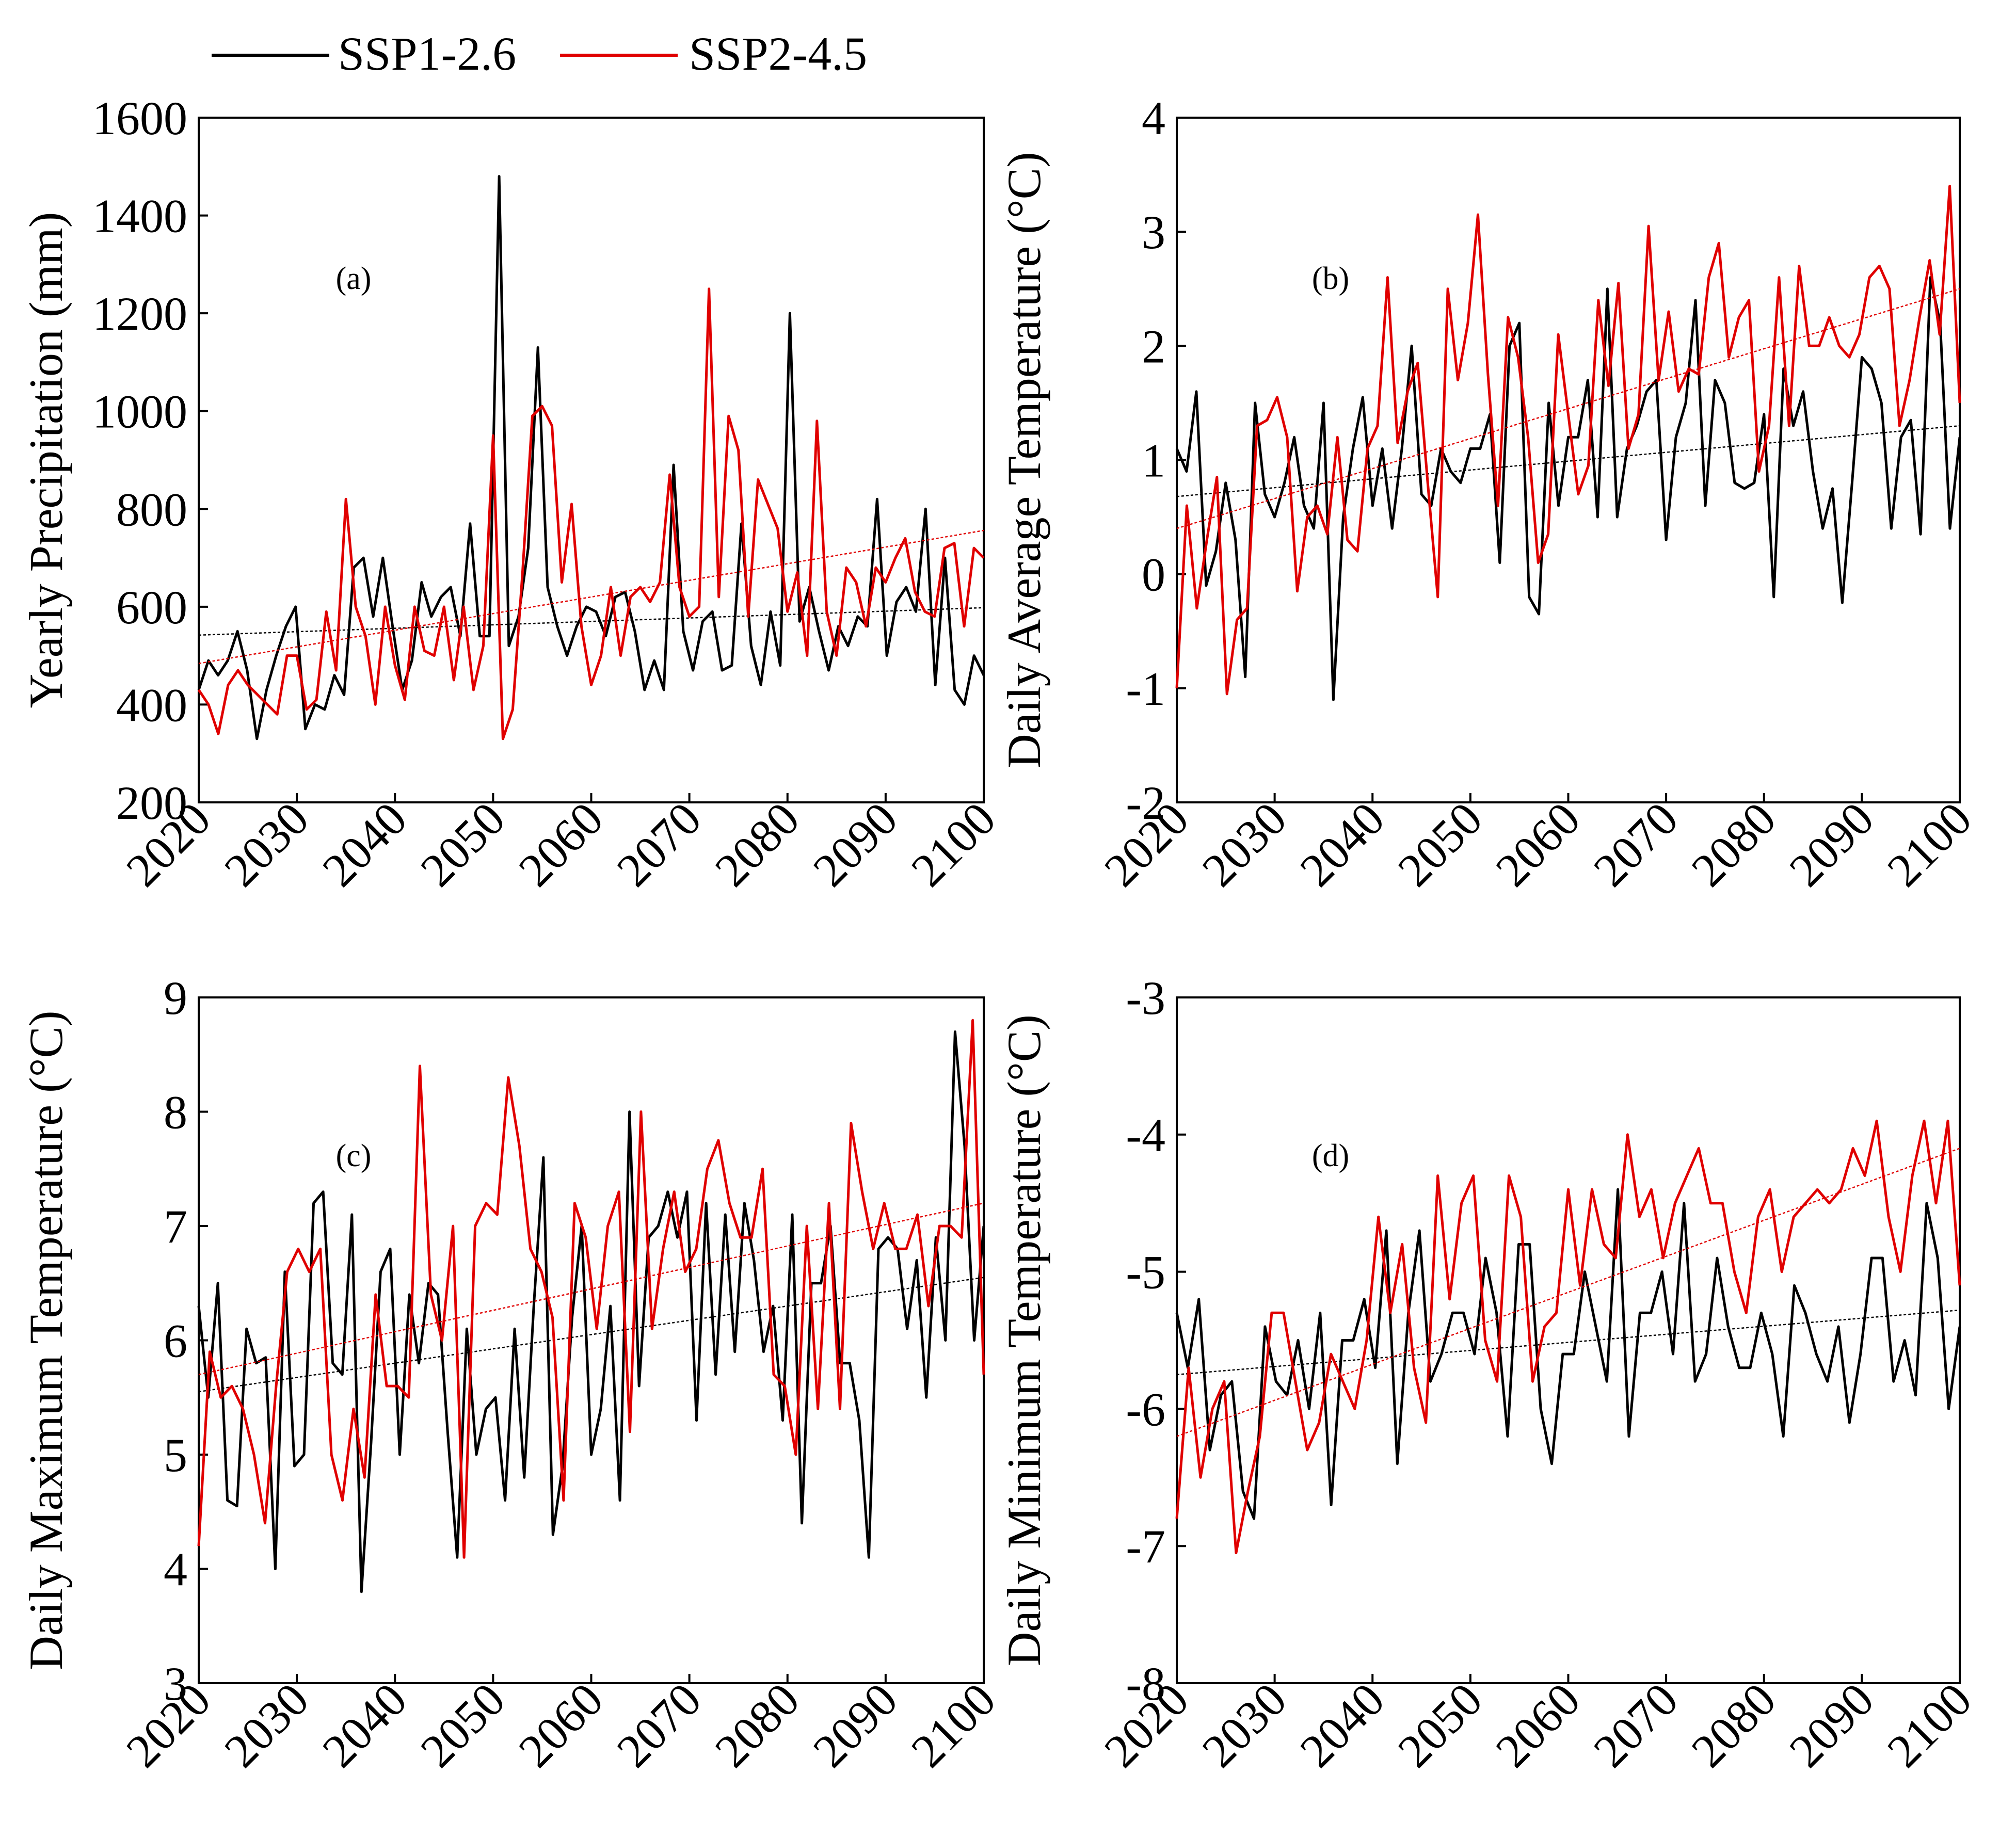 The width and height of the screenshot is (2016, 1838). Describe the element at coordinates (139, 412) in the screenshot. I see `y-tick-label: 1000` at that location.